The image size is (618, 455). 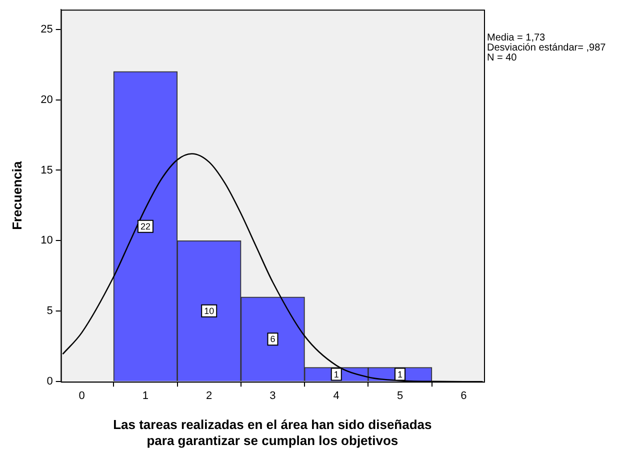 I want to click on x-tick-label: 6, so click(x=463, y=396).